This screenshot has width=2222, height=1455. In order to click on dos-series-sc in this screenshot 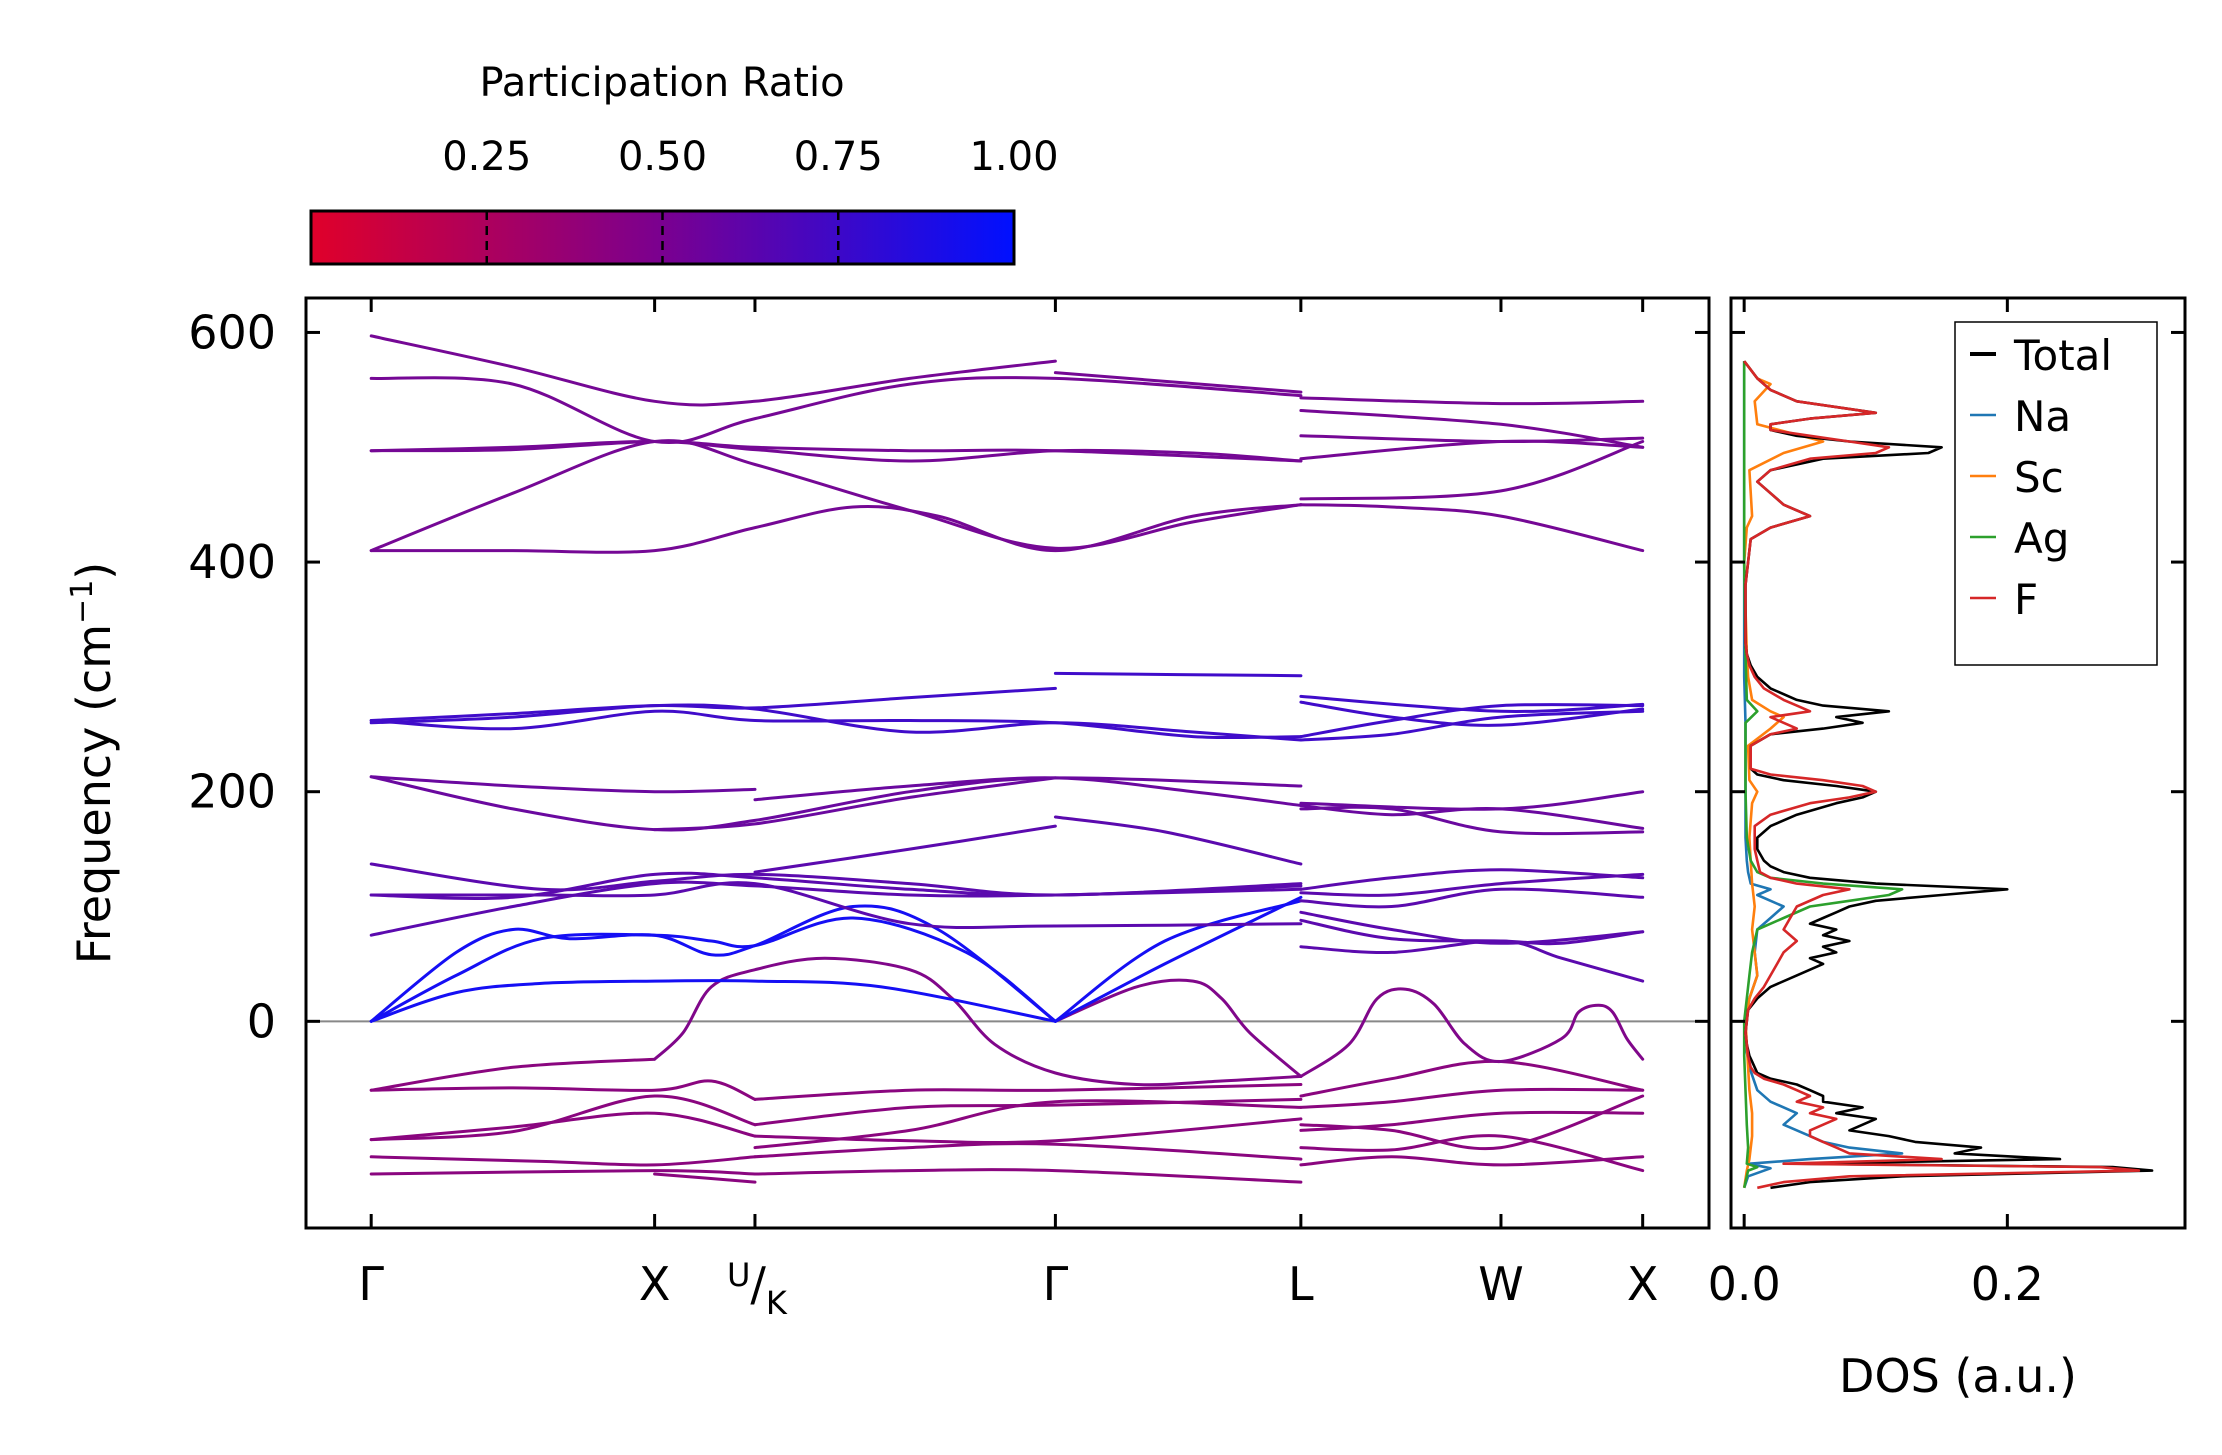, I will do `click(1783, 774)`.